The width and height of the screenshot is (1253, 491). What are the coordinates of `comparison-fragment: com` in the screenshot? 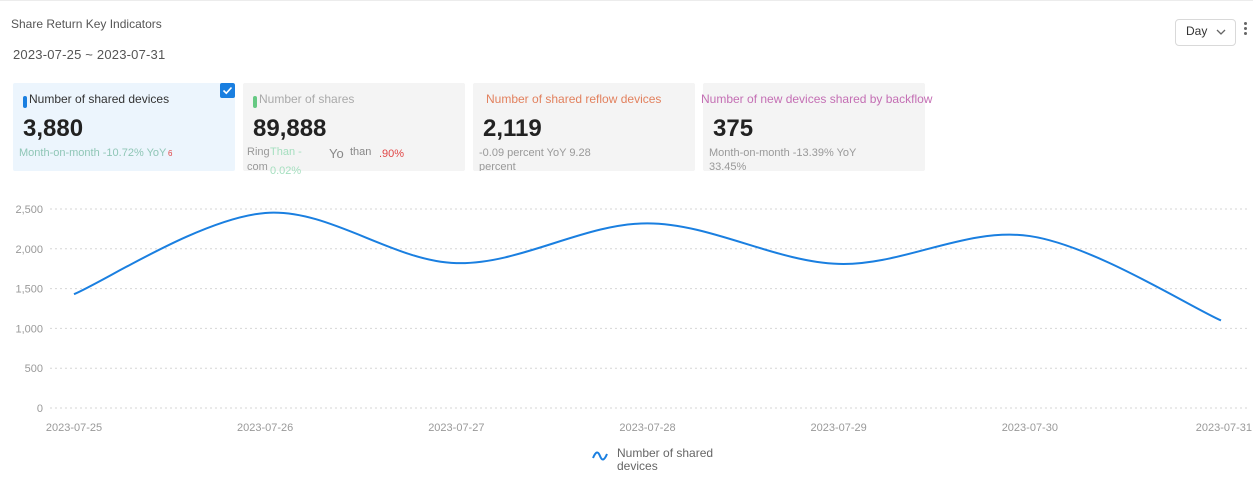 It's located at (257, 166).